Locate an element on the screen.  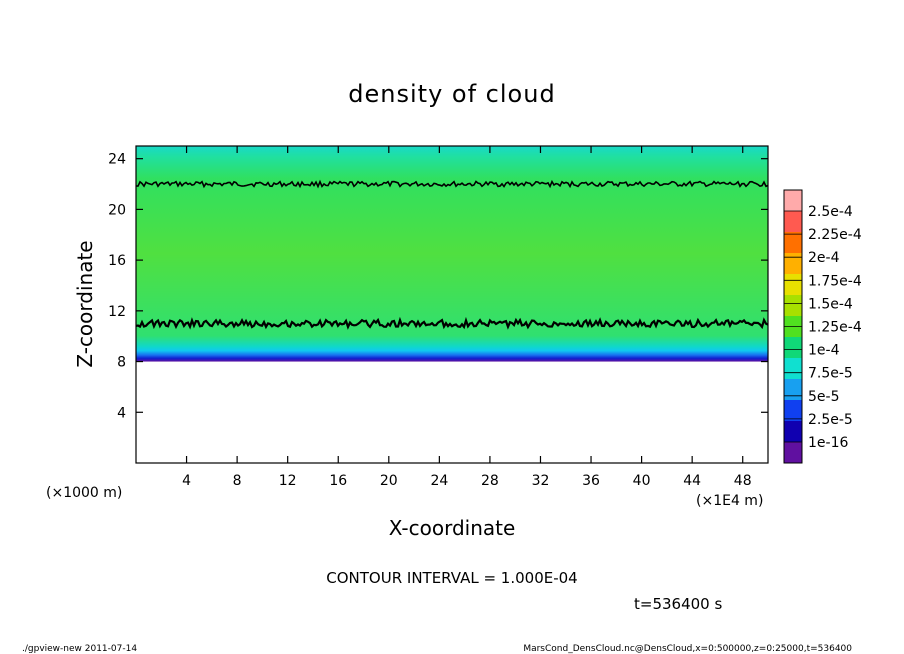
x-tick-label: 44 is located at coordinates (692, 481).